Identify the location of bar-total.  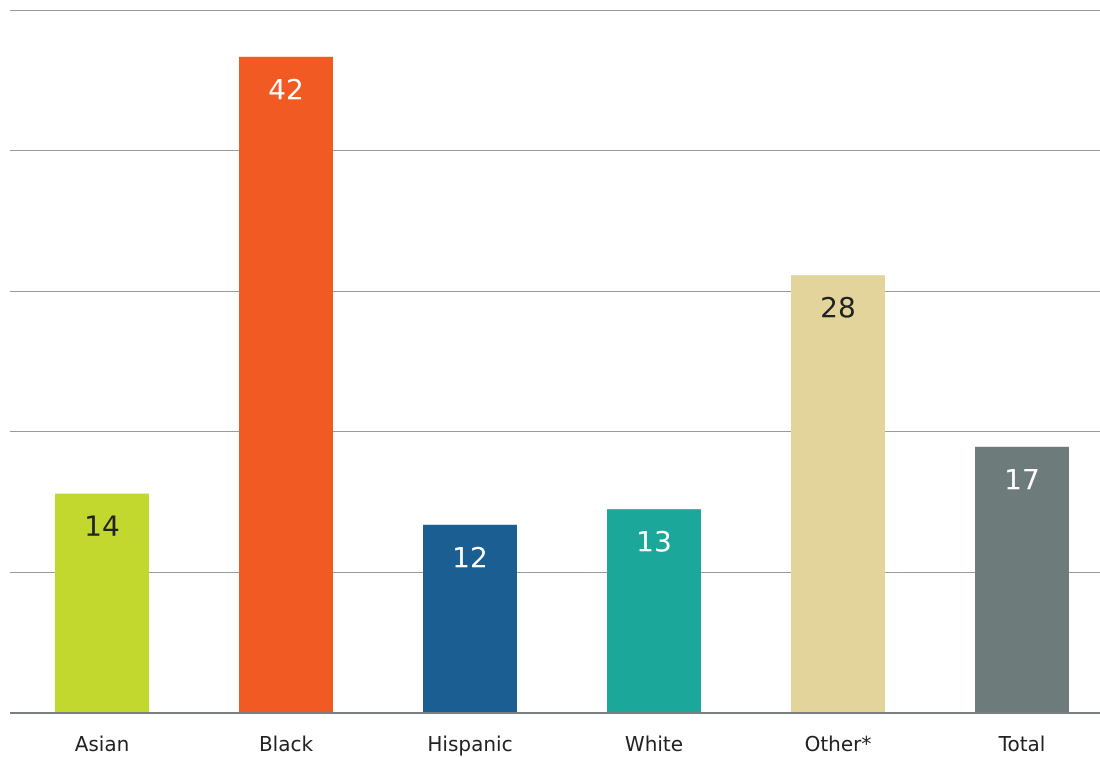
(1022, 579).